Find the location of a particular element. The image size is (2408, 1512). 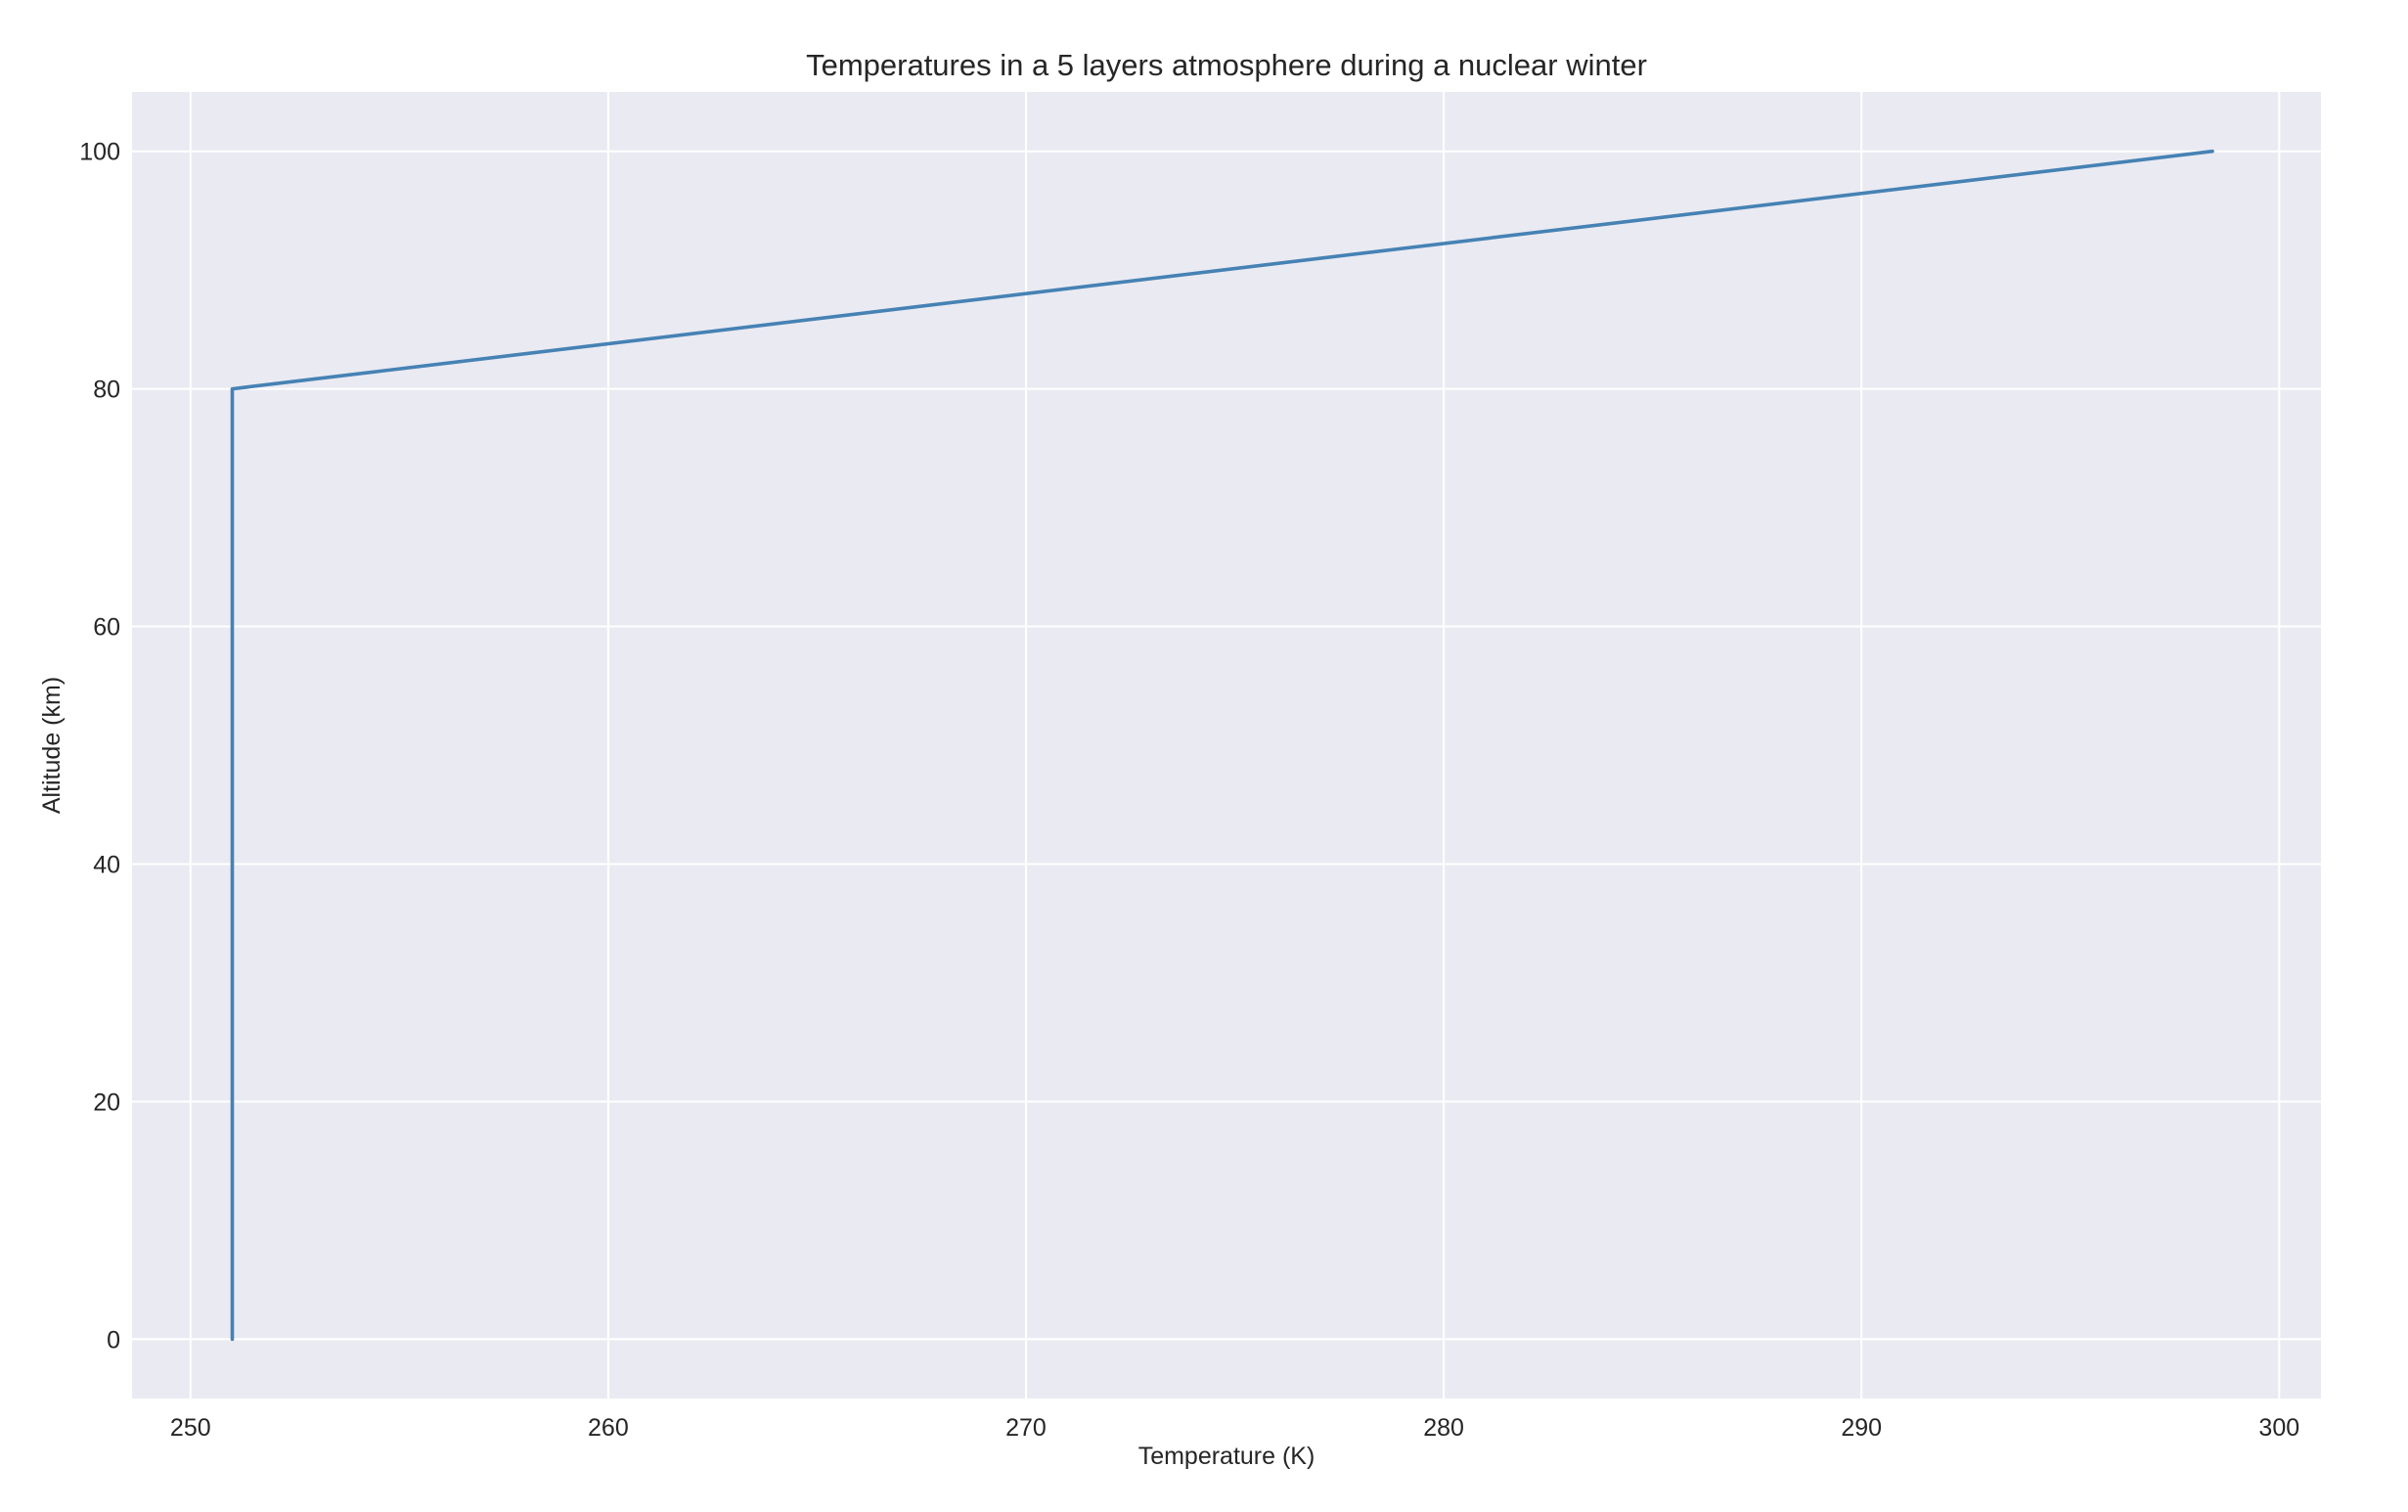

y-tick-label: 0 is located at coordinates (113, 1340).